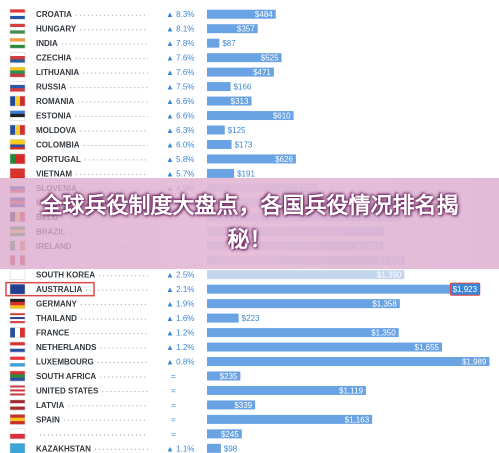  What do you see at coordinates (123, 448) in the screenshot?
I see `row-kazakhstan: KAZAKHSTAN ▲ 1.1% $98` at bounding box center [123, 448].